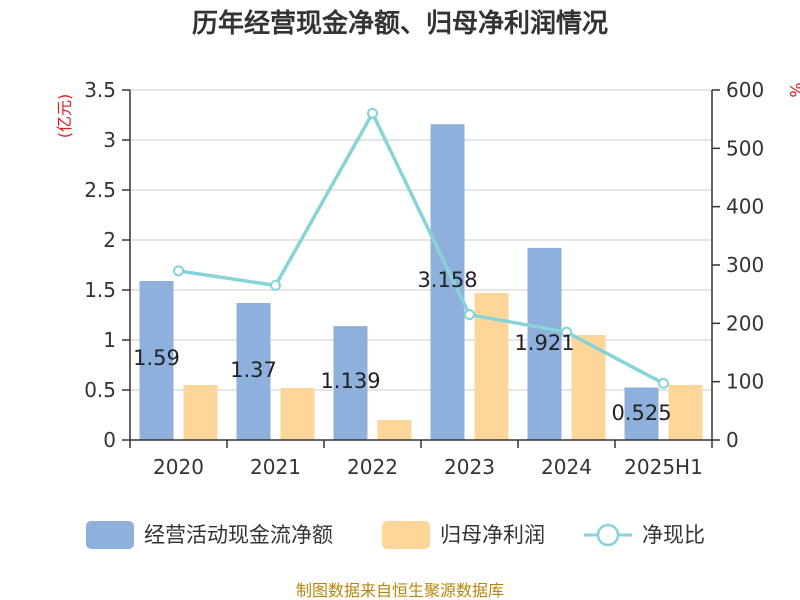 The width and height of the screenshot is (800, 600). I want to click on y-right-tick-label: 400, so click(745, 207).